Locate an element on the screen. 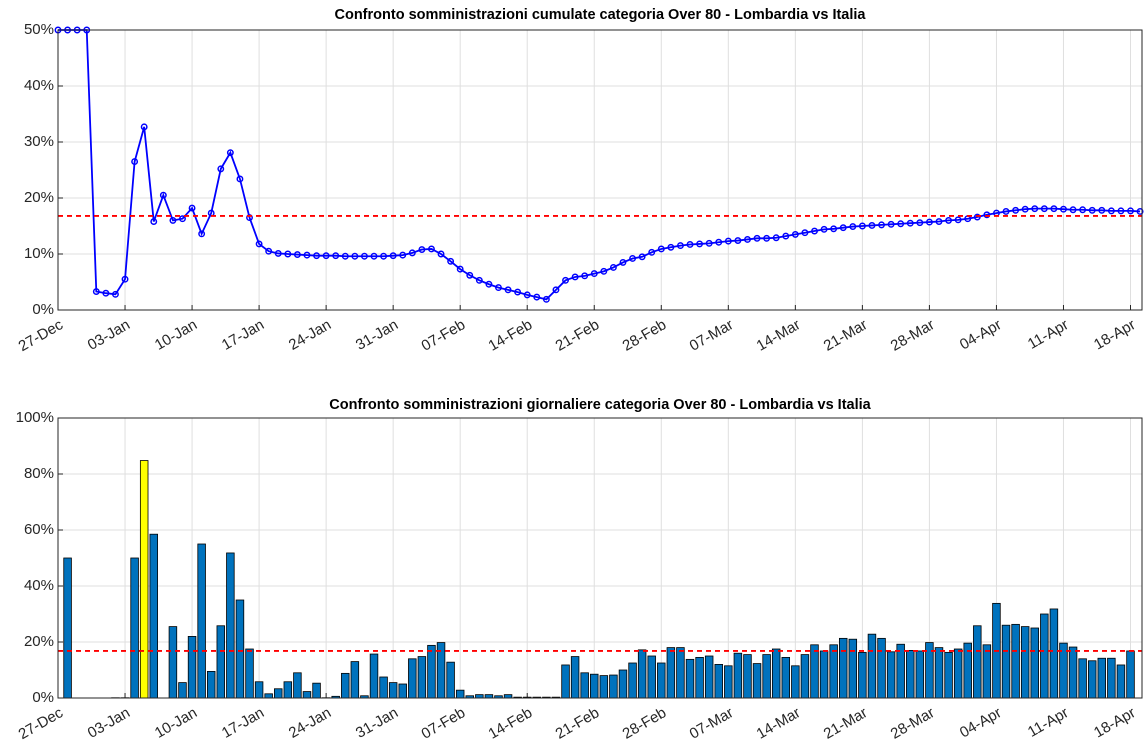 Image resolution: width=1145 pixels, height=749 pixels. x-tick-label: 18-Apr is located at coordinates (1114, 722).